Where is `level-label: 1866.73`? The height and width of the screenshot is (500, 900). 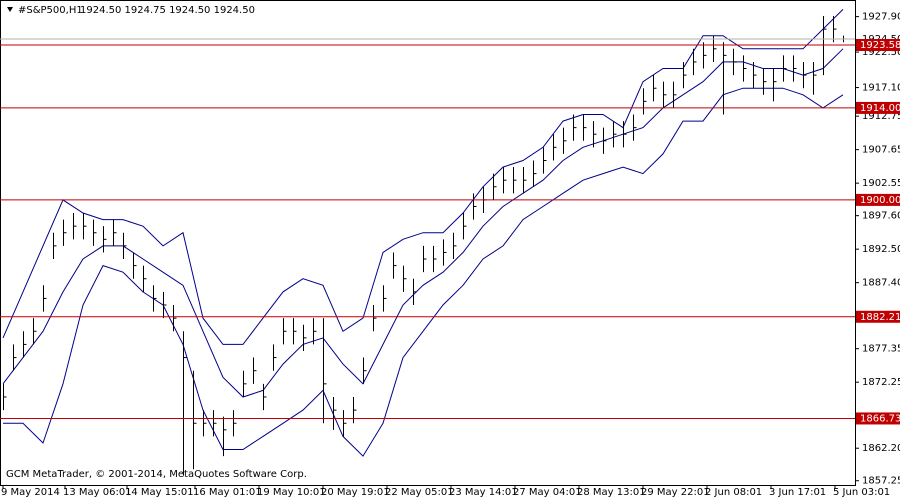 level-label: 1866.73 is located at coordinates (880, 418).